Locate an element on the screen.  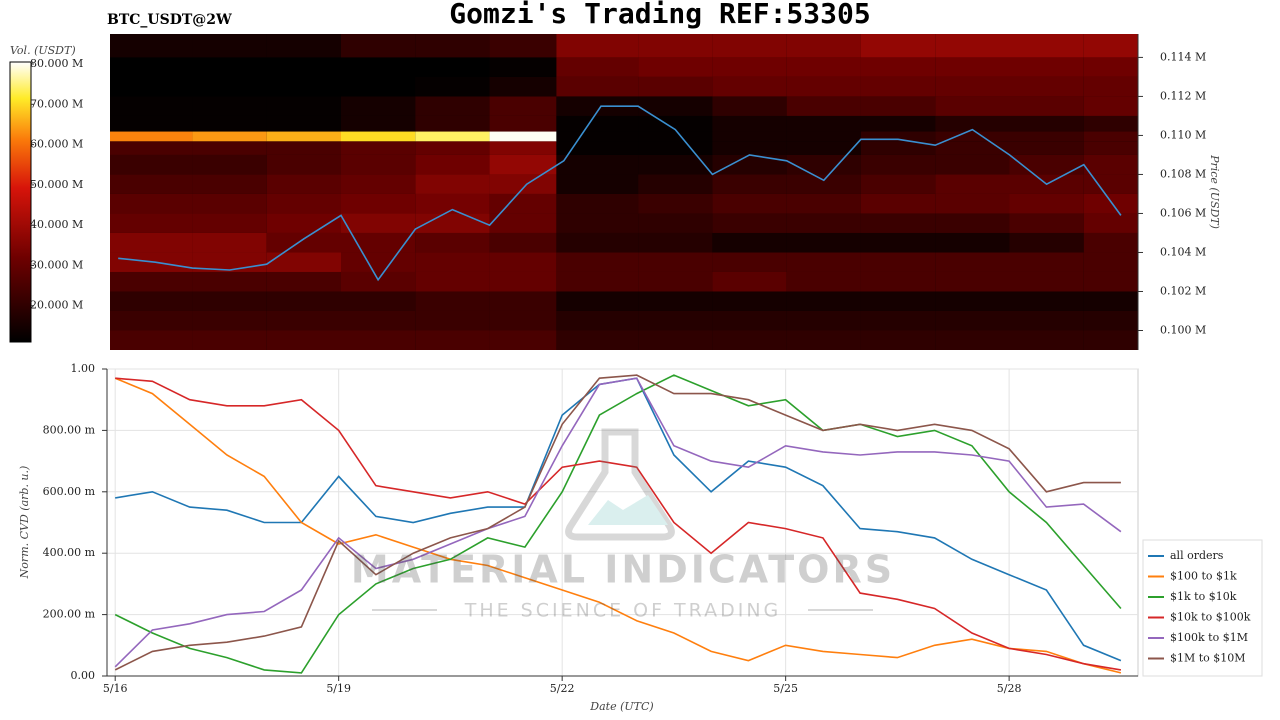
colorbar-tick-label: 70.000 M is located at coordinates (56, 103).